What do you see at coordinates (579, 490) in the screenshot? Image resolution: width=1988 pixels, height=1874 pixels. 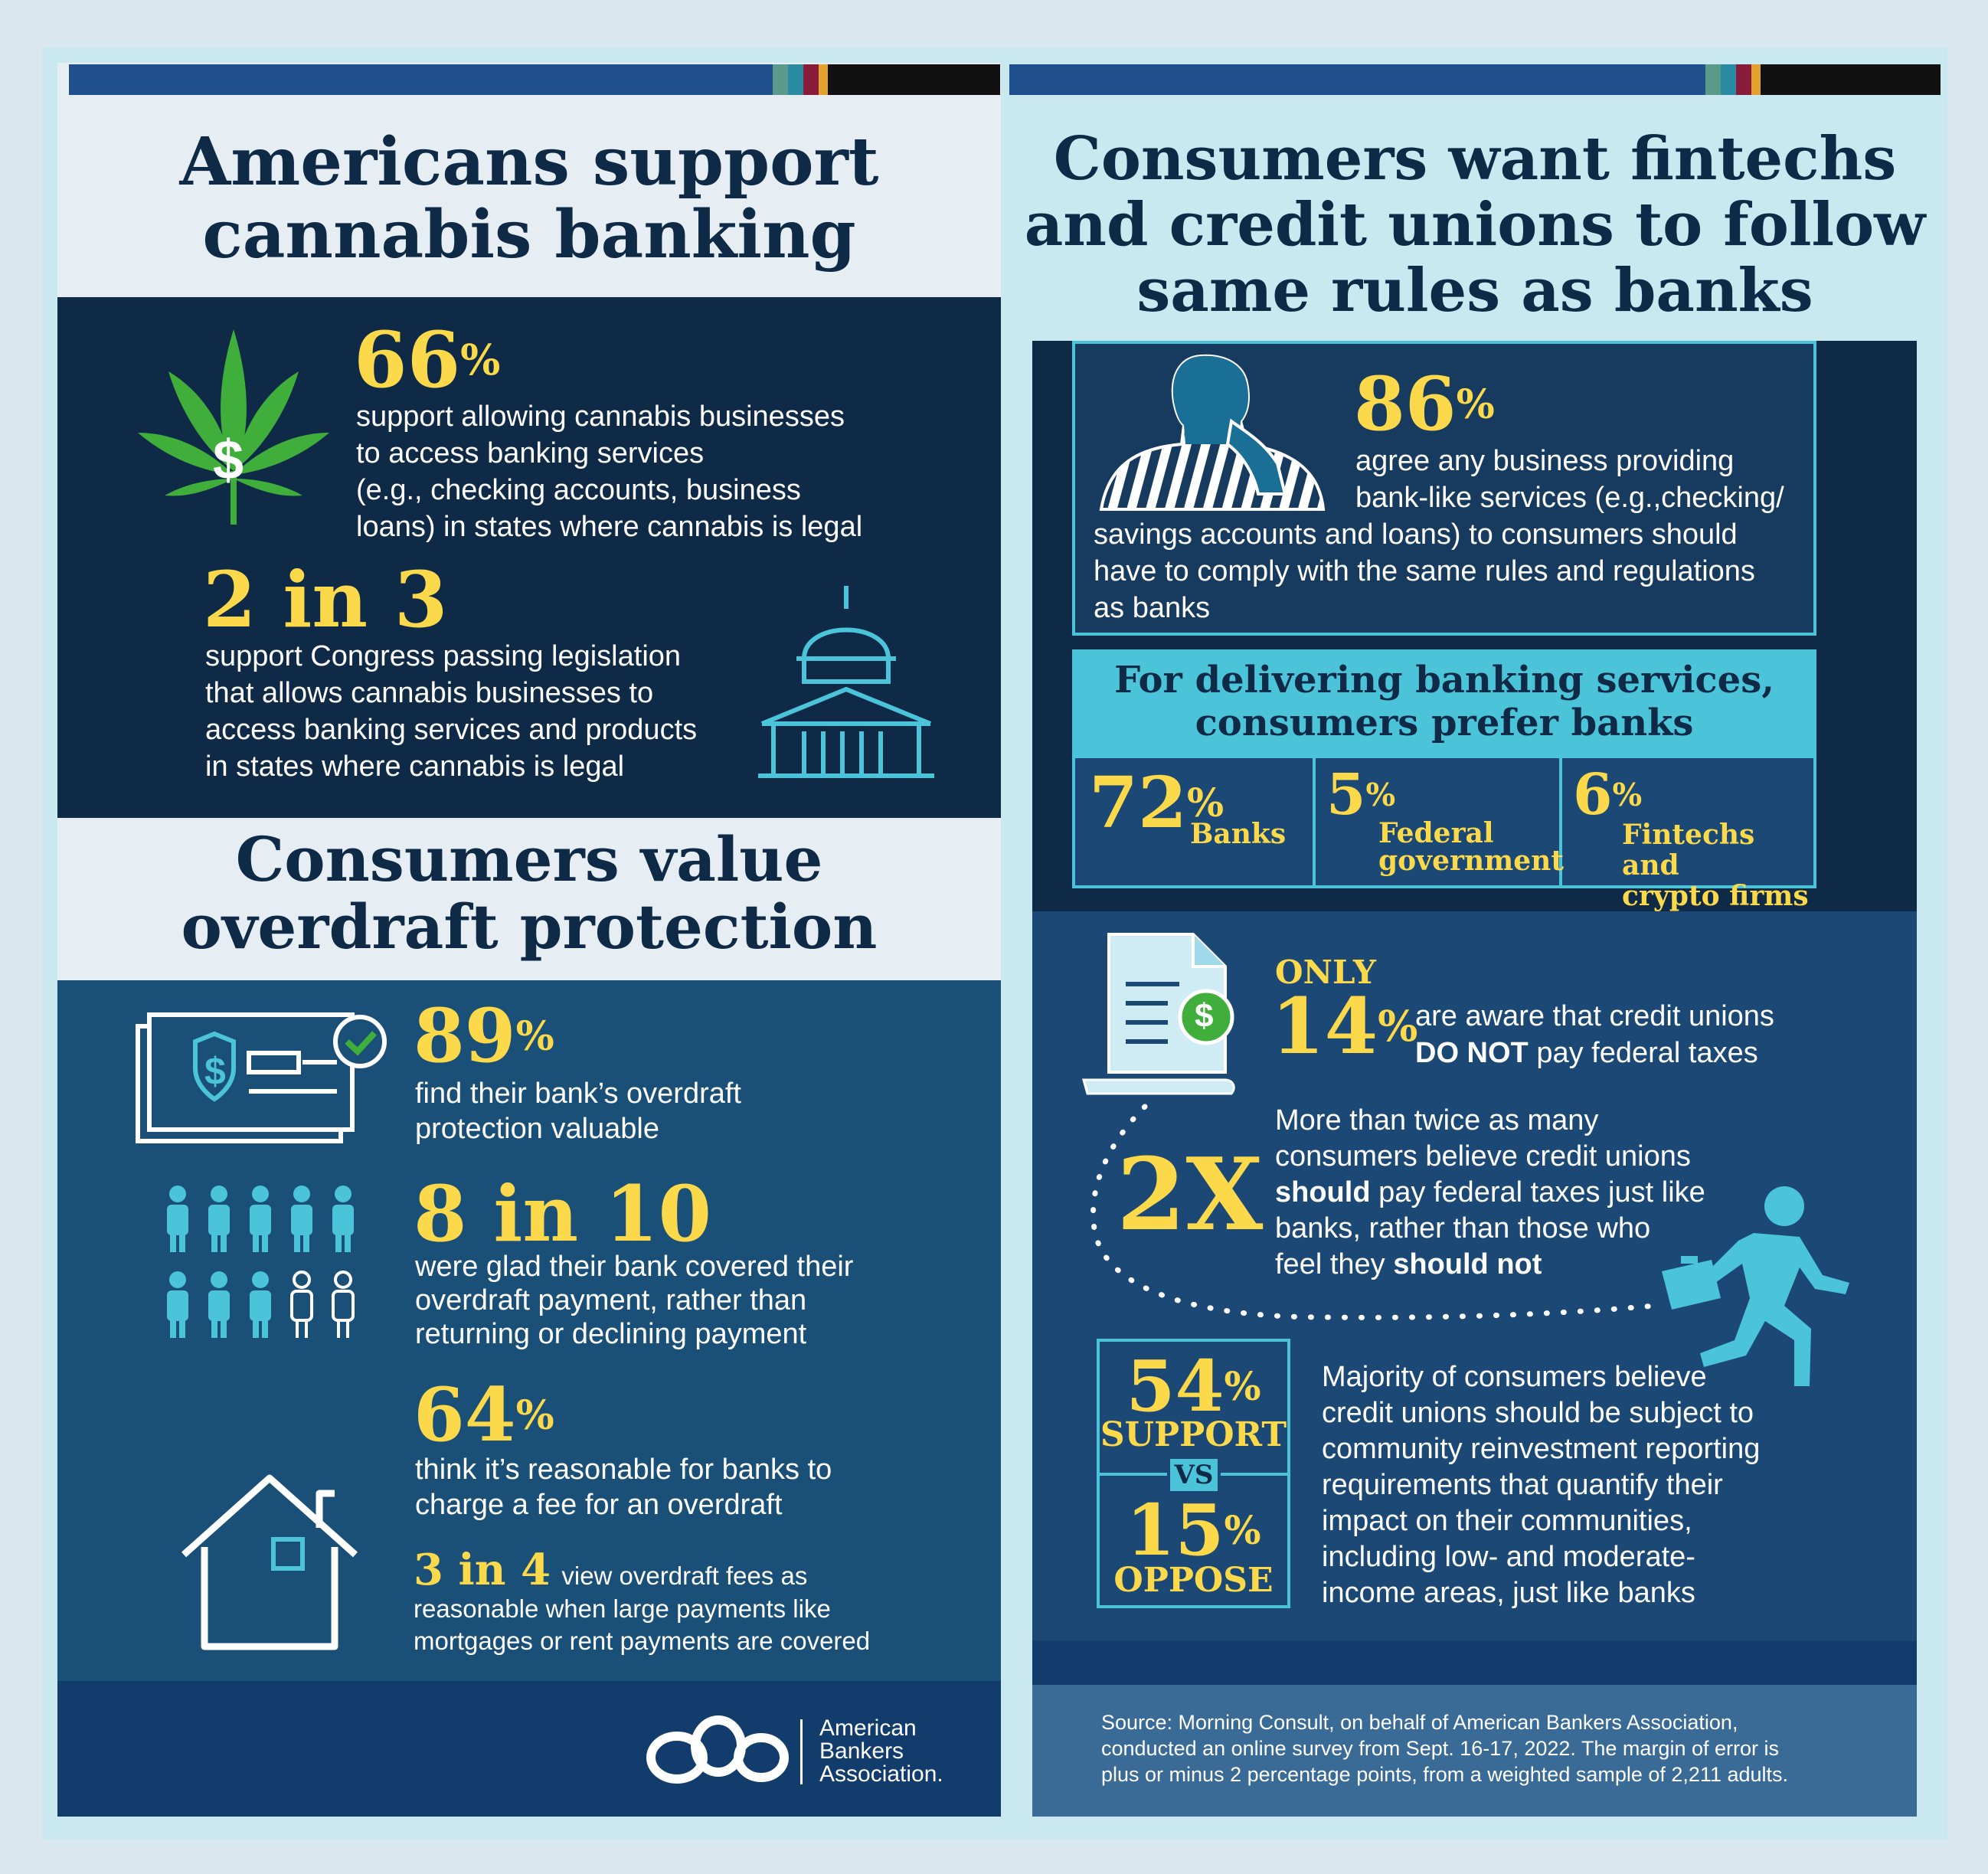 I see `cannabis-stat1-line3: (e.g., checking accounts, business` at bounding box center [579, 490].